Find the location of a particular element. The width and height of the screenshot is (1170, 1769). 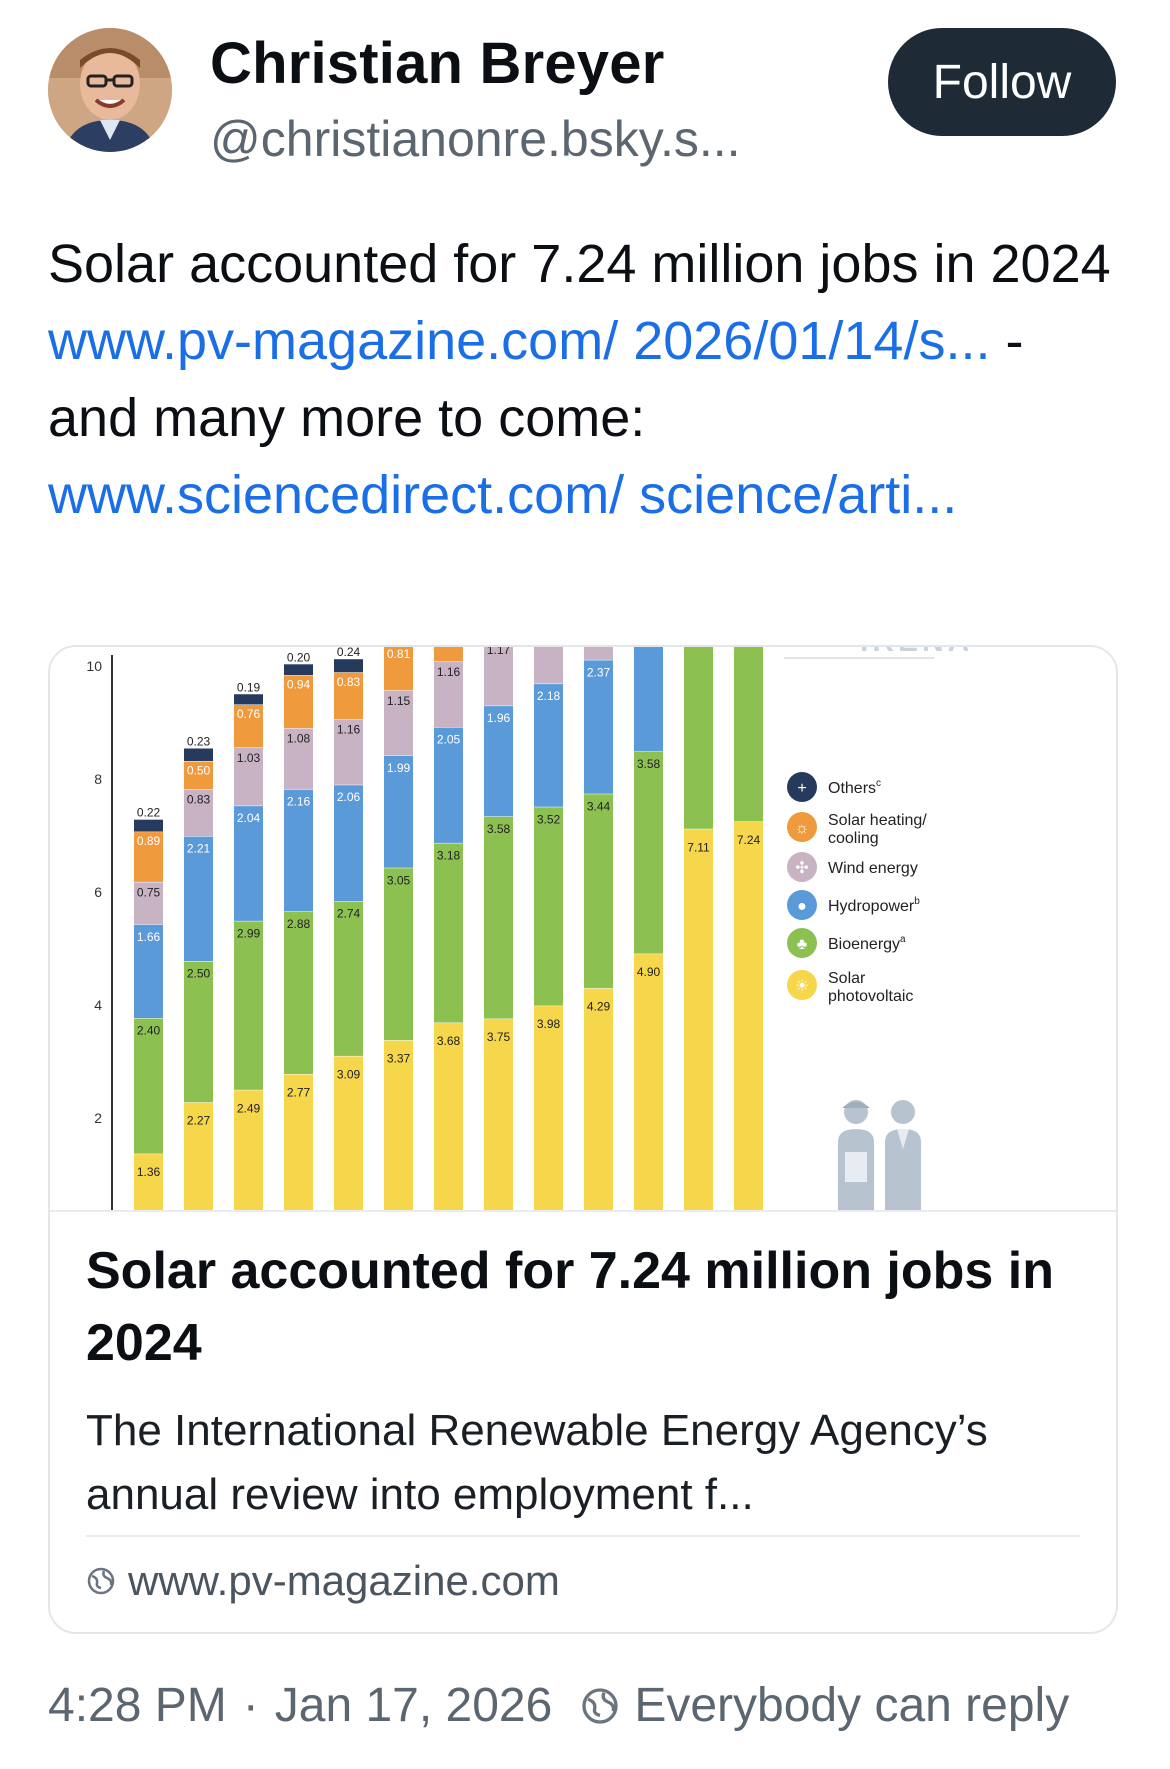

post-time: 4:28 PM is located at coordinates (137, 1705).